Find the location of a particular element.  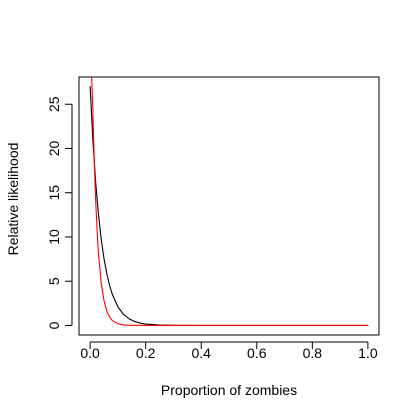

y-tick-label: 0 is located at coordinates (54, 325).